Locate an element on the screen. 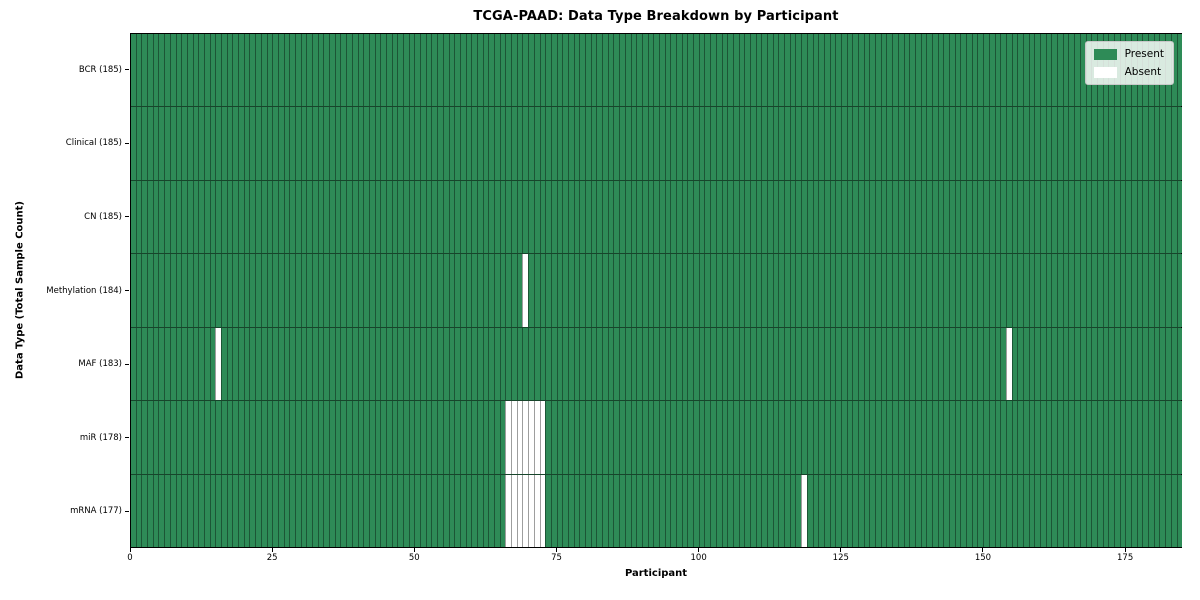 The height and width of the screenshot is (600, 1200). heatmap-row-BCR is located at coordinates (657, 70).